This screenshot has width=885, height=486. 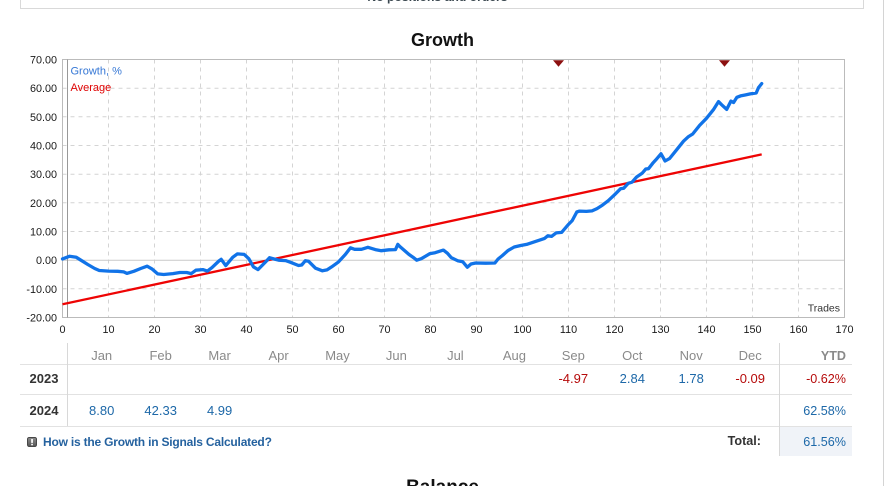 I want to click on svg-text: 40, so click(x=246, y=330).